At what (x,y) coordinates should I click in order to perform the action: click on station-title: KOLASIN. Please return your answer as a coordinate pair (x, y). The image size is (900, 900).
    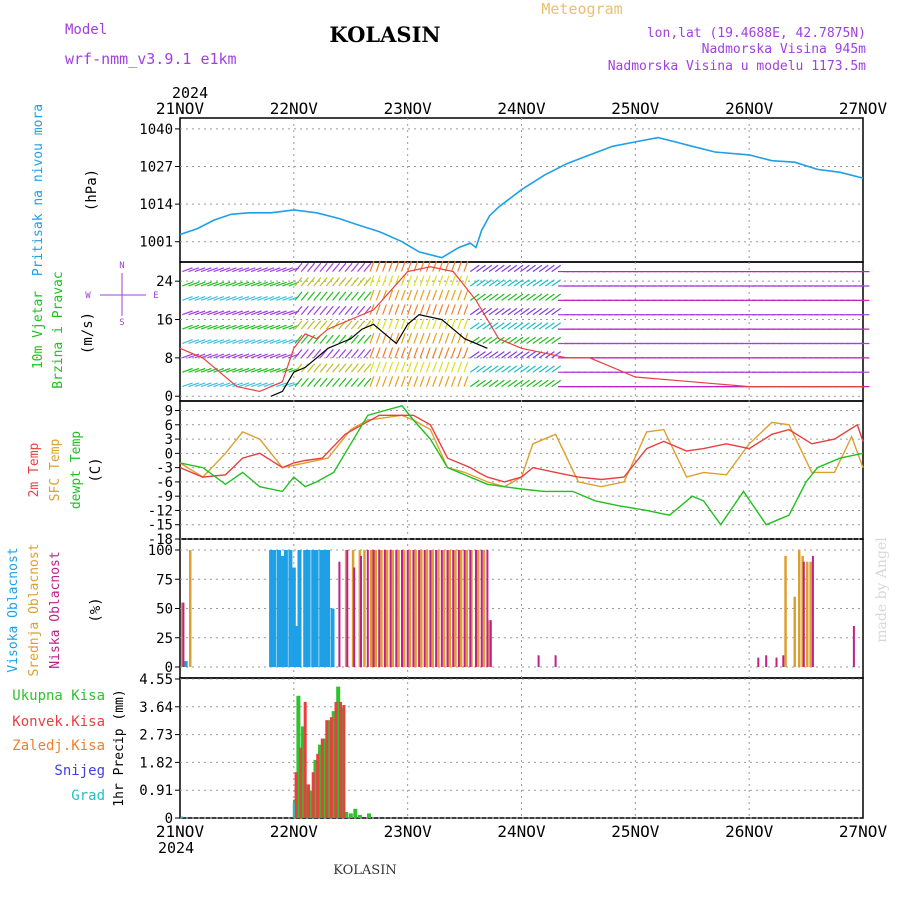
    Looking at the image, I should click on (384, 34).